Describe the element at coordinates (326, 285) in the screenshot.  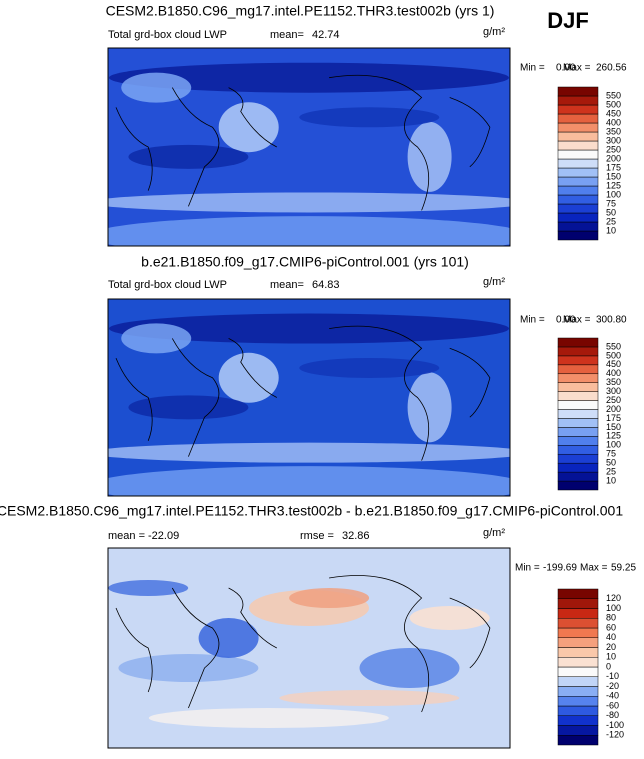
I see `stat-value: 64.83` at that location.